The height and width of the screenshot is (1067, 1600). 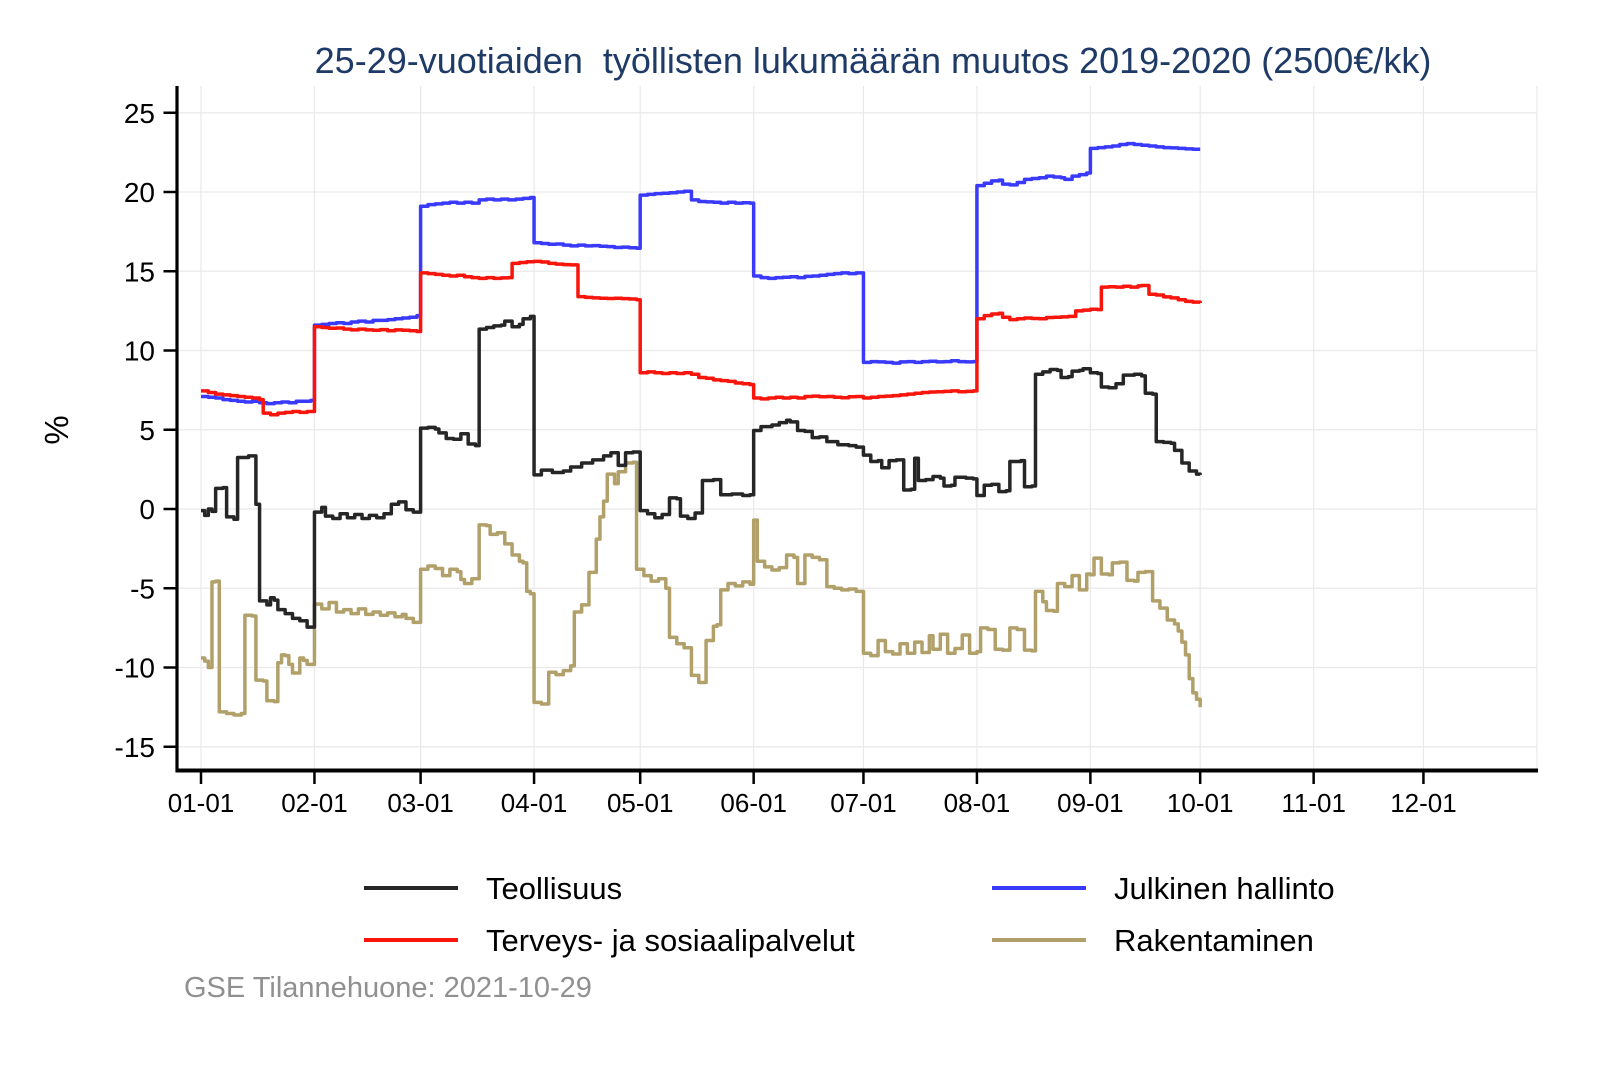 What do you see at coordinates (1090, 803) in the screenshot?
I see `x-tick-label: 09-01` at bounding box center [1090, 803].